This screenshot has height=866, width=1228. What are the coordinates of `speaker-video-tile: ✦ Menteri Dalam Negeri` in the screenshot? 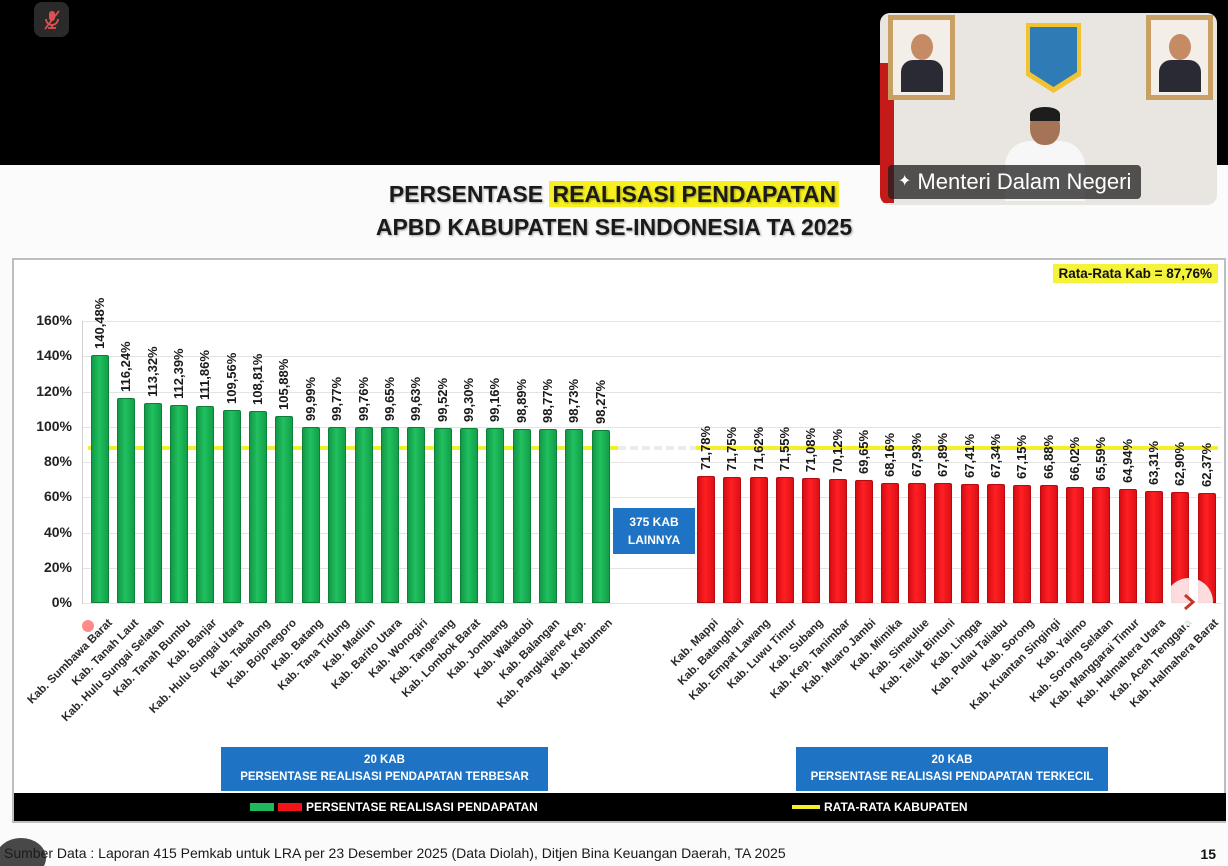 It's located at (1048, 109).